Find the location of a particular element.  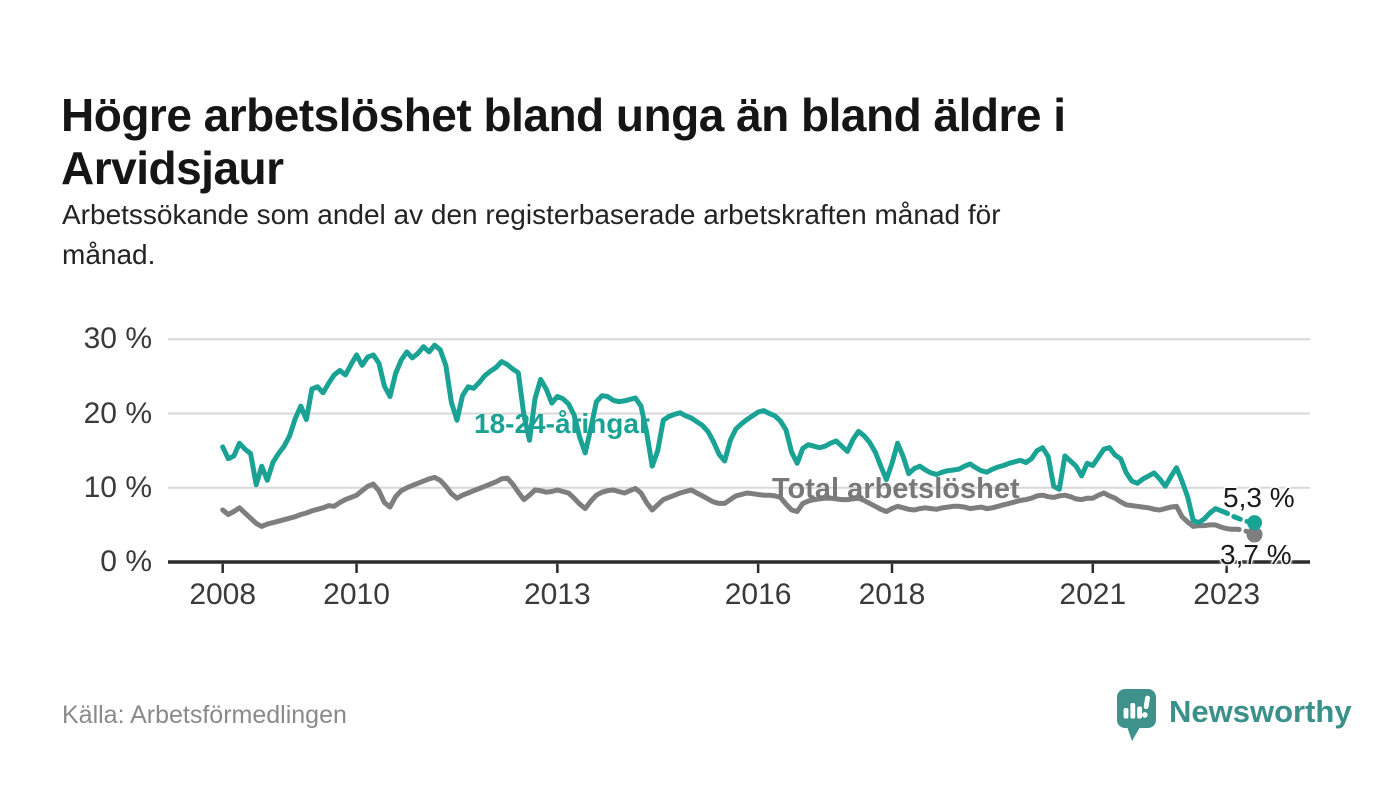

x-axis is located at coordinates (739, 566).